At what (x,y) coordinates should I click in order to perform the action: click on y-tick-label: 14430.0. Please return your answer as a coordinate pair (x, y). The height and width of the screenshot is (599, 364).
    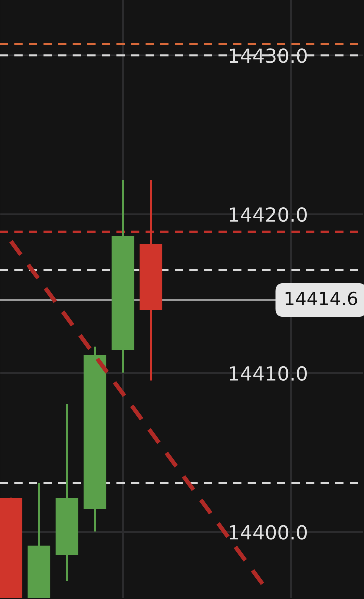
    Looking at the image, I should click on (269, 56).